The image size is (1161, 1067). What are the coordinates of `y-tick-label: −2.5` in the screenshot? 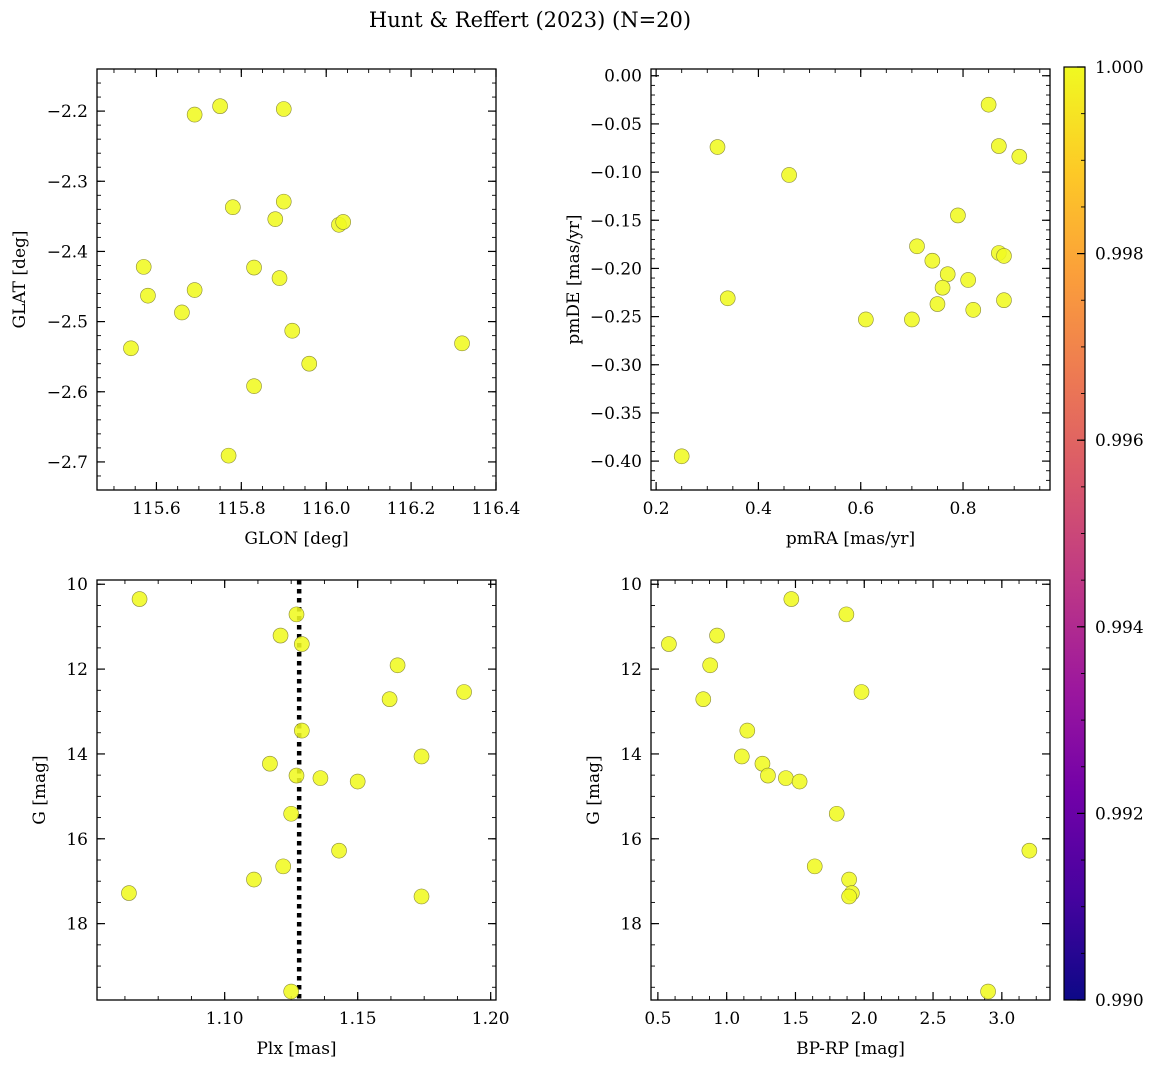 It's located at (67, 323).